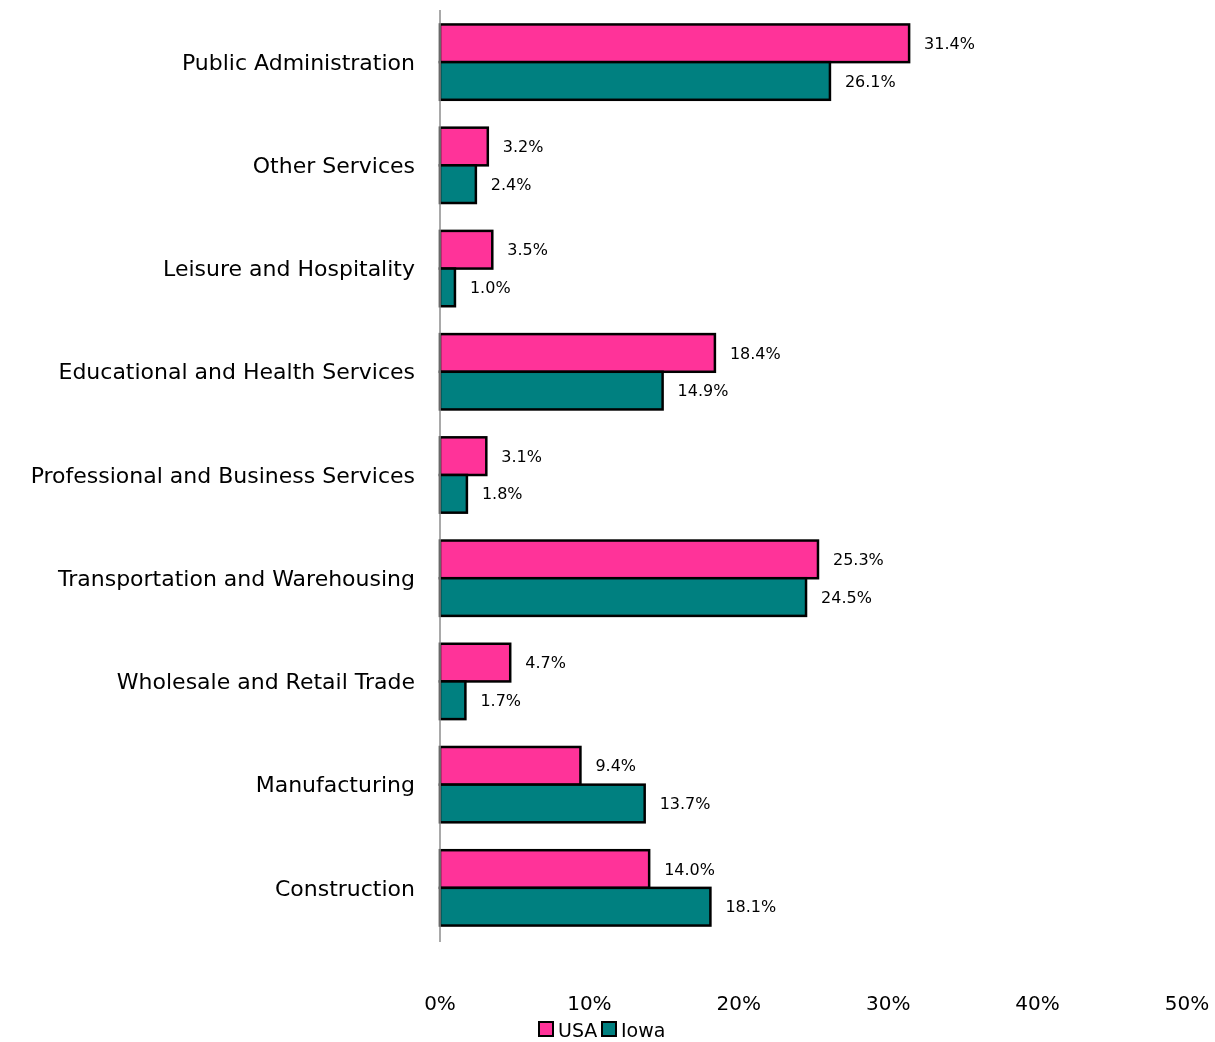  Describe the element at coordinates (545, 663) in the screenshot. I see `data-label: 4.7%` at that location.